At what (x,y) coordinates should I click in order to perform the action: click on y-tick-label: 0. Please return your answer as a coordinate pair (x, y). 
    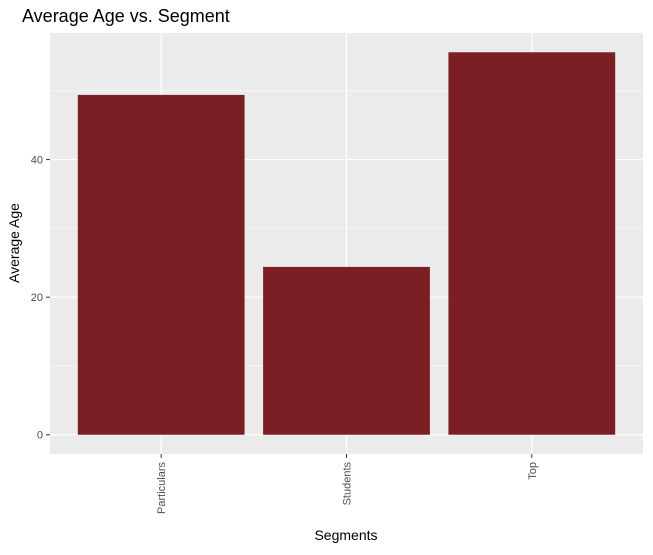
    Looking at the image, I should click on (40, 436).